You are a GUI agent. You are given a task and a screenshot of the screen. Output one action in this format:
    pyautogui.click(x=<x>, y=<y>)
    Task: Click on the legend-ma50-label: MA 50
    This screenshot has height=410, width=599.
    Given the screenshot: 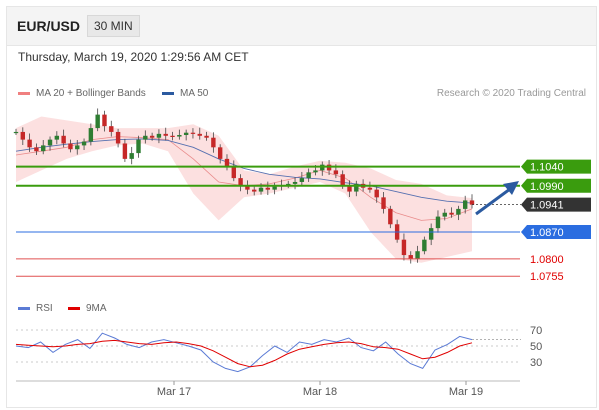 What is the action you would take?
    pyautogui.click(x=194, y=93)
    